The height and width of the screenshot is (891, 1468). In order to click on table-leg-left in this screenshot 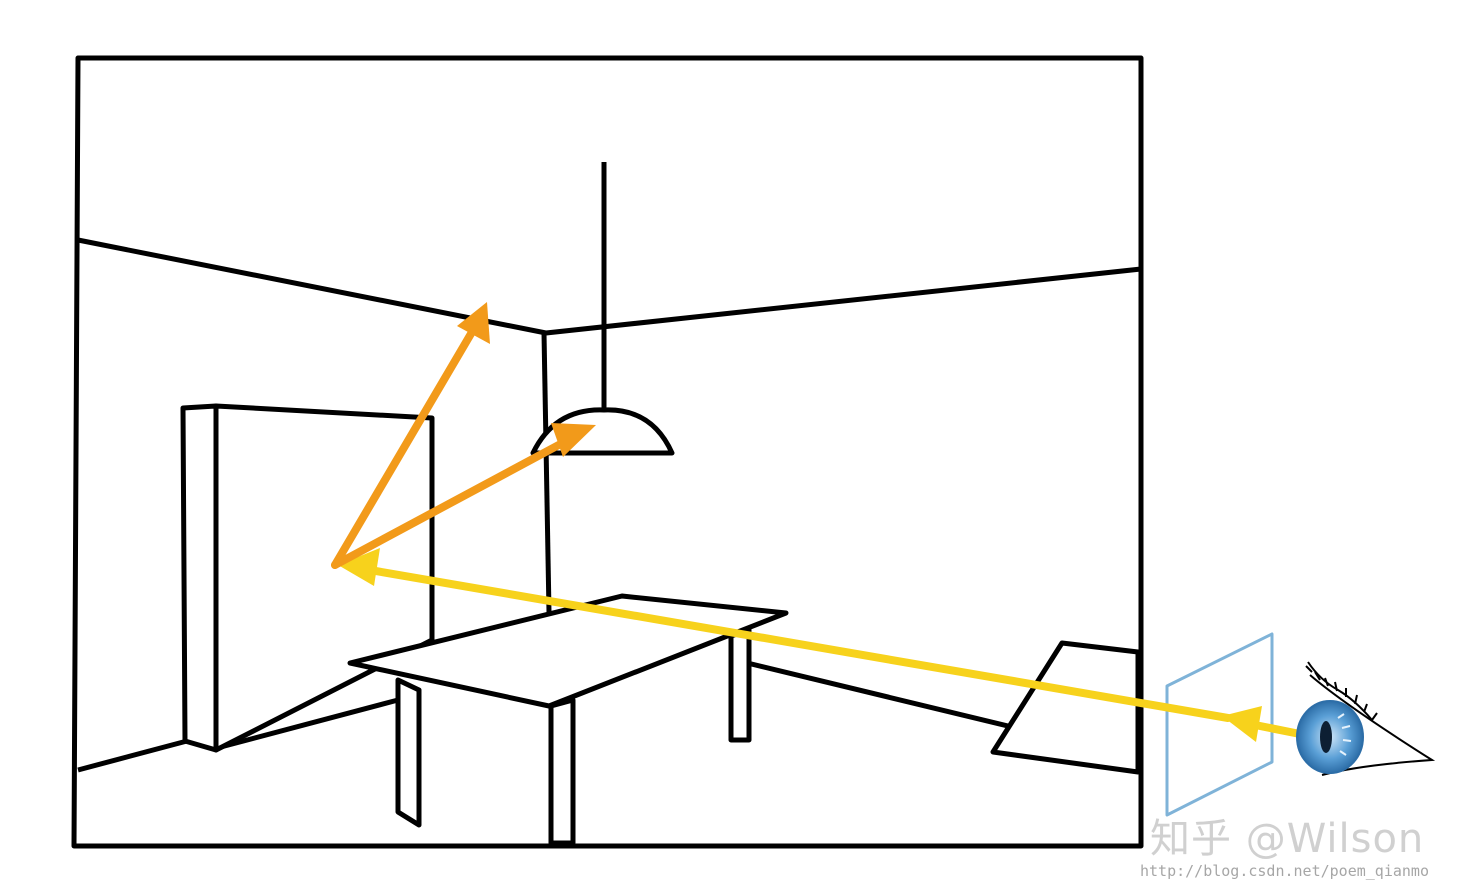, I will do `click(408, 752)`.